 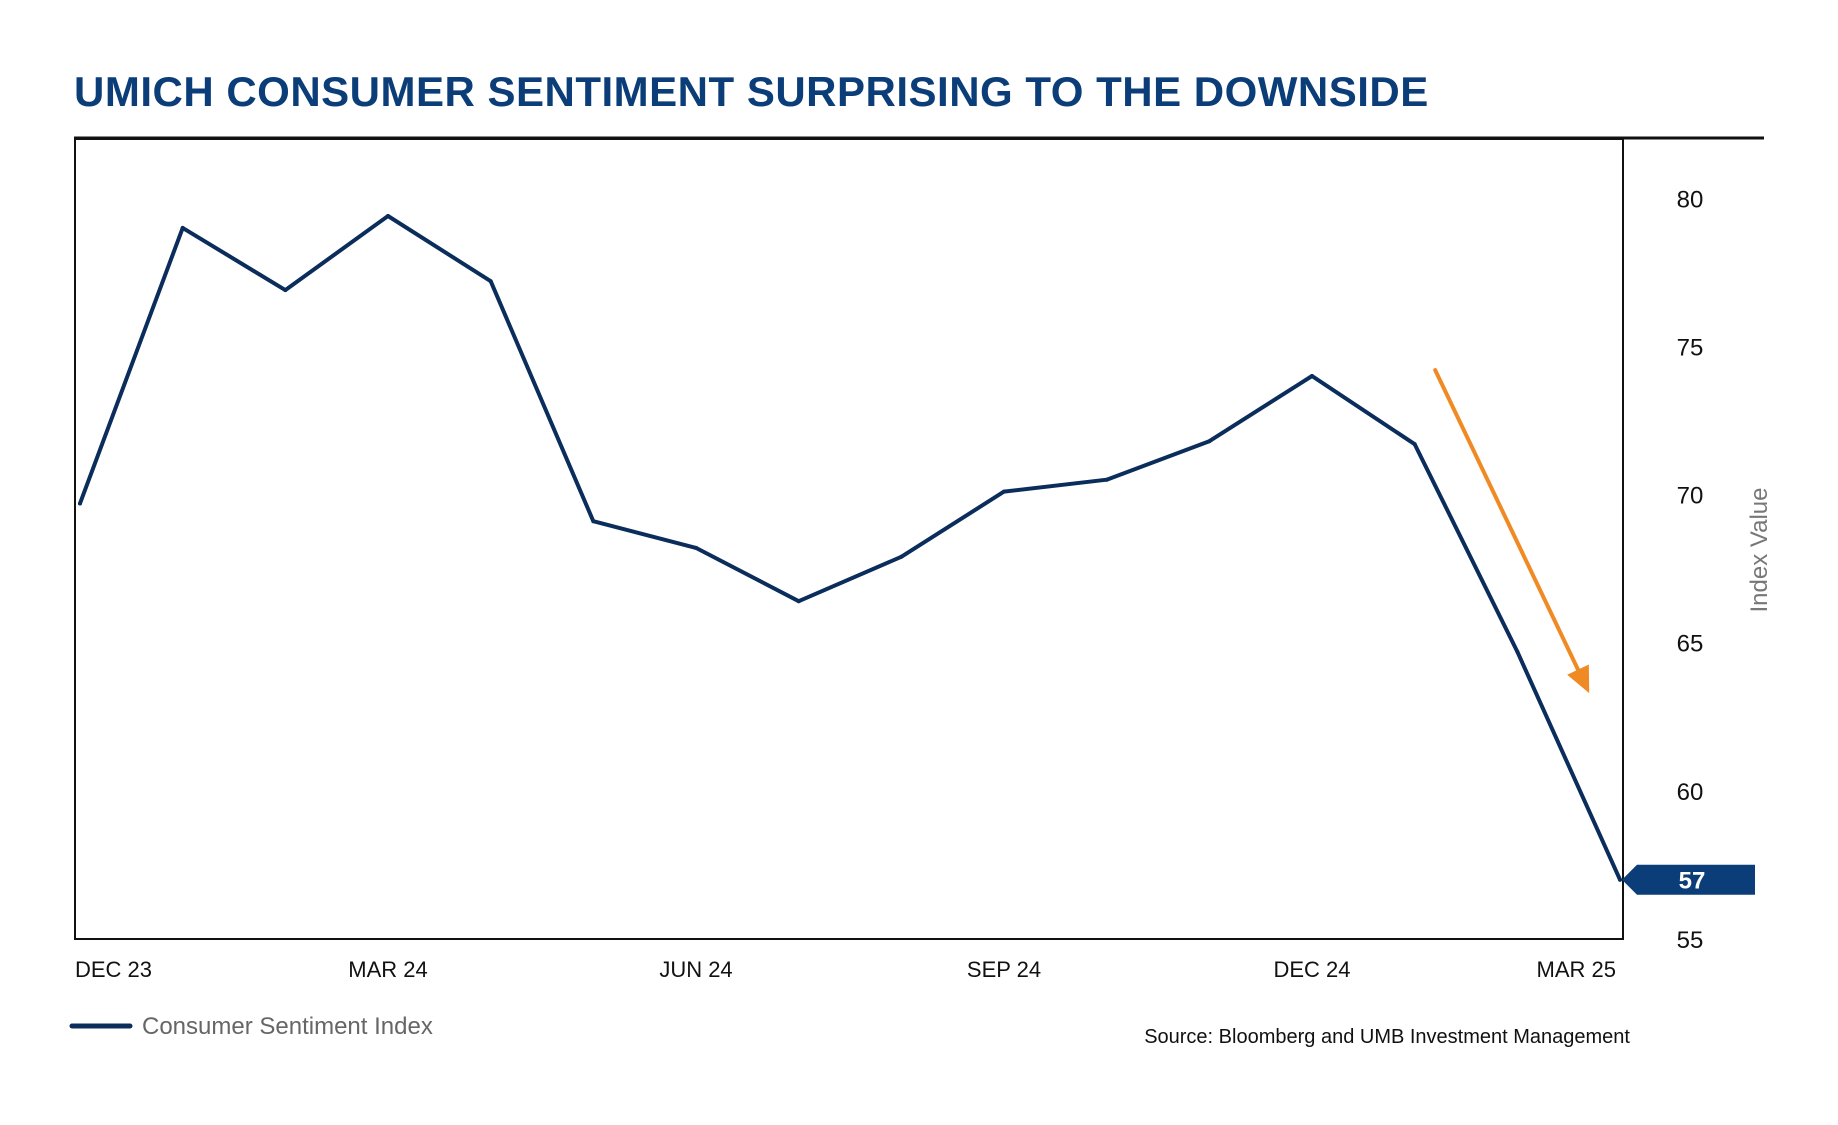 What do you see at coordinates (1690, 199) in the screenshot?
I see `y-tick-label: 80` at bounding box center [1690, 199].